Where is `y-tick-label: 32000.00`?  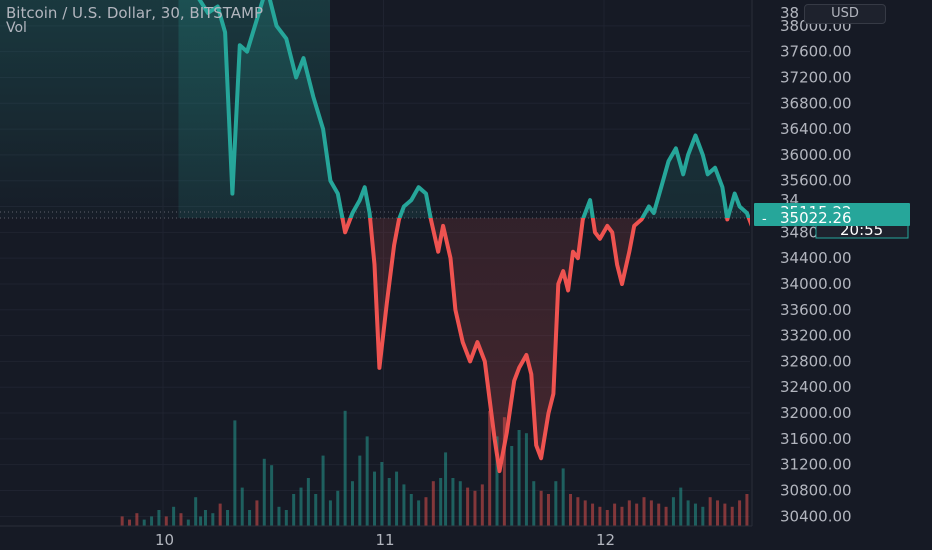 y-tick-label: 32000.00 is located at coordinates (816, 413).